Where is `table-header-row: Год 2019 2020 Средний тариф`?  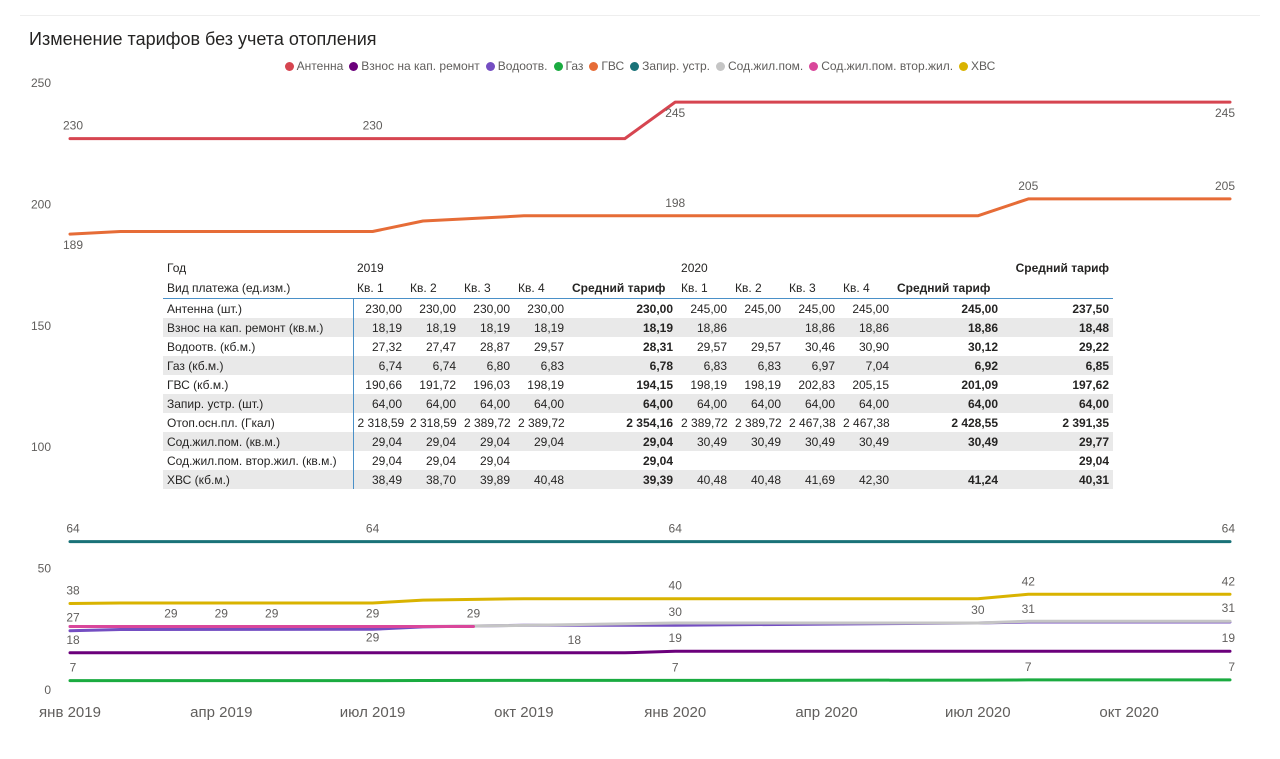
table-header-row: Год 2019 2020 Средний тариф is located at coordinates (638, 268).